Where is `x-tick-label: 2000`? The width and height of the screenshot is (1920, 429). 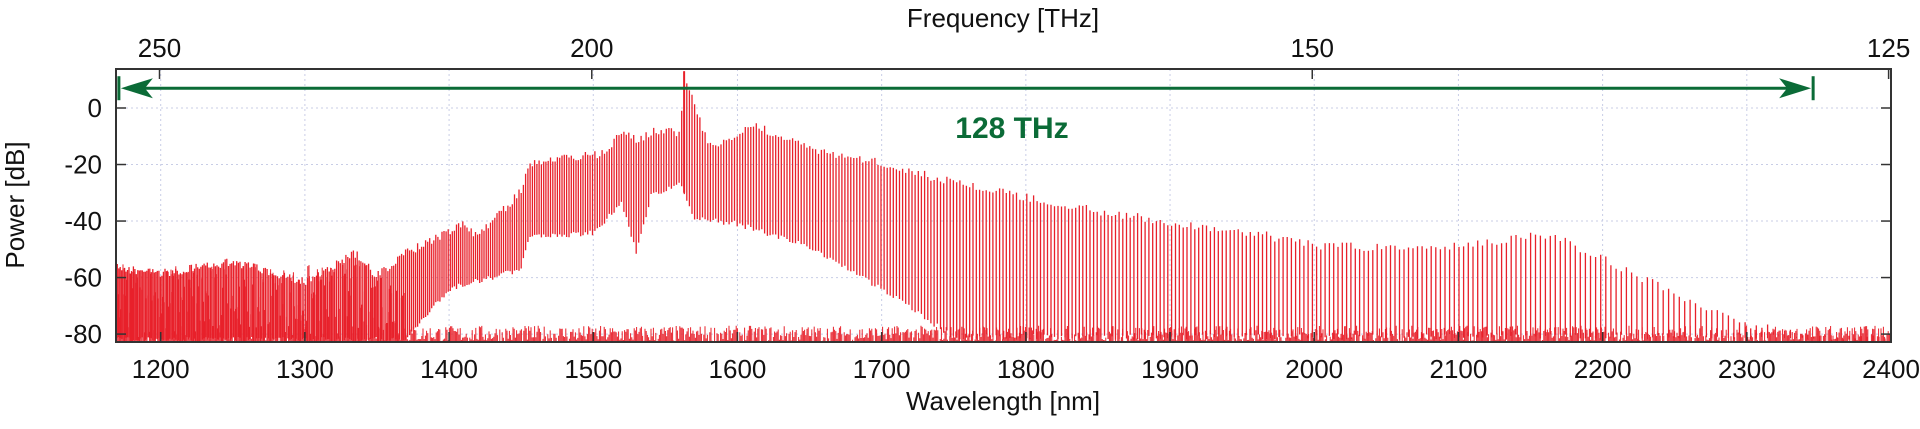
x-tick-label: 2000 is located at coordinates (1314, 369).